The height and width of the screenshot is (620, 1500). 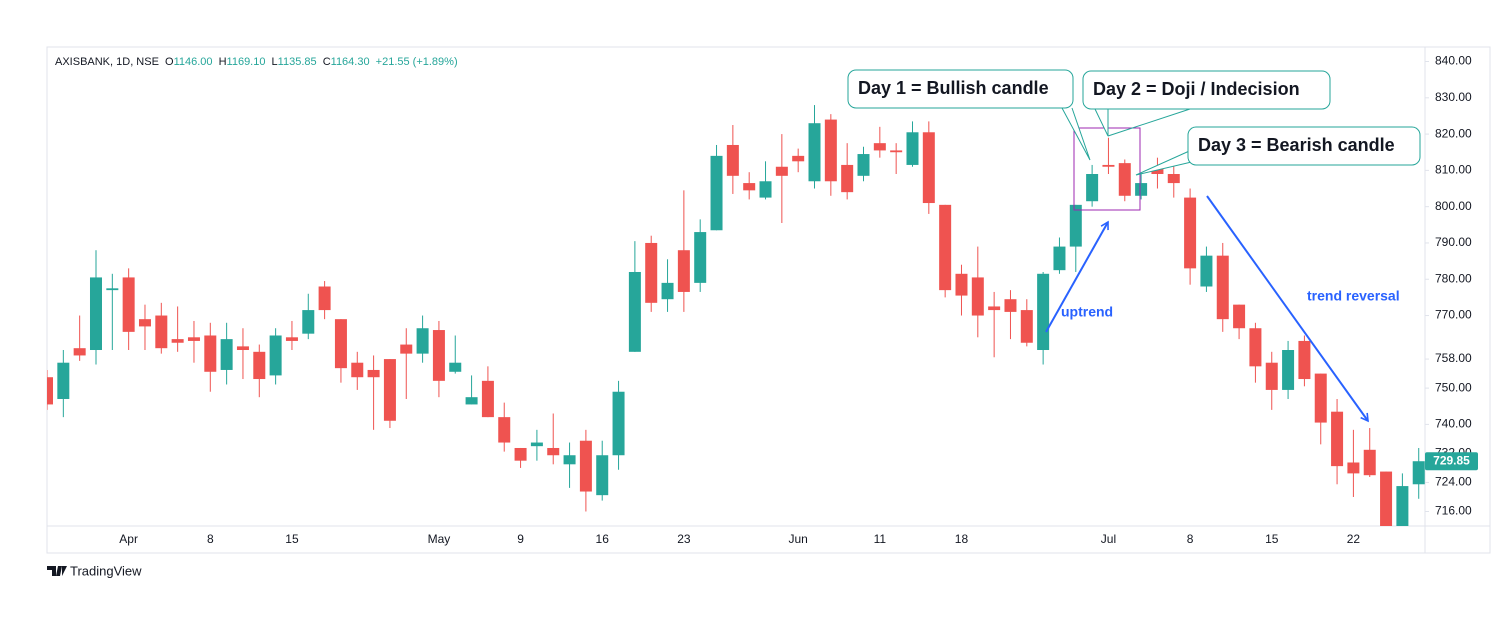 What do you see at coordinates (1453, 278) in the screenshot?
I see `y-tick-label: 780.00` at bounding box center [1453, 278].